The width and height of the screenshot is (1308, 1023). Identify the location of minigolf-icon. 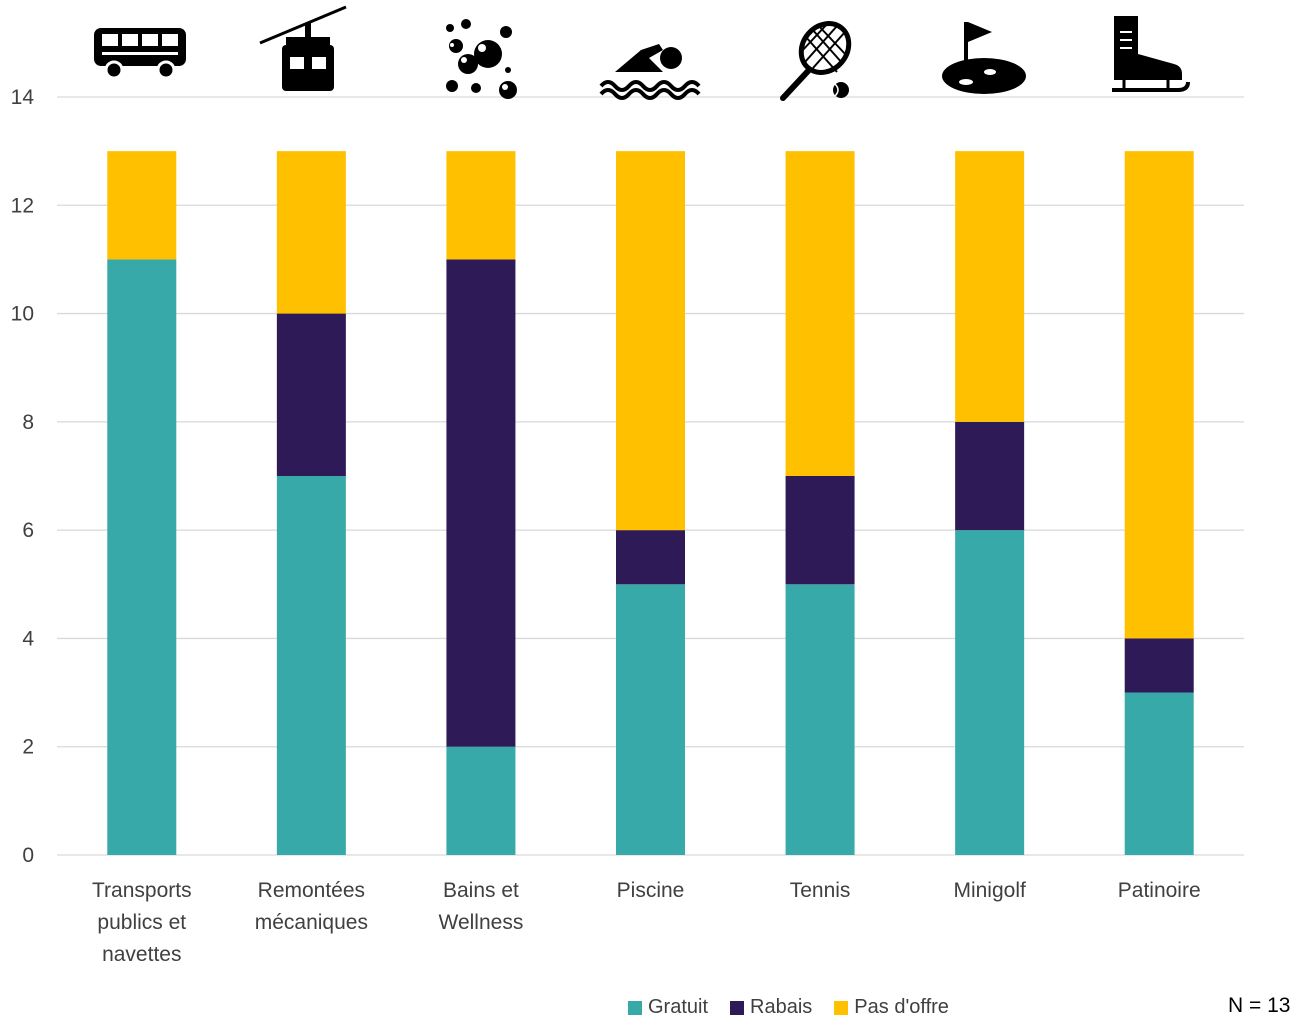
(984, 58).